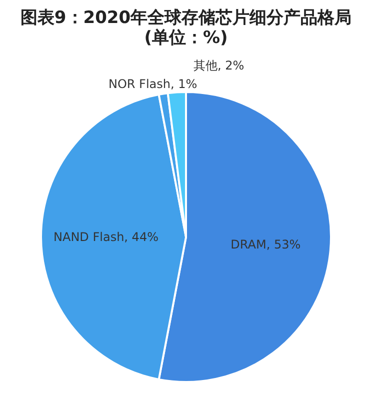 Image resolution: width=372 pixels, height=414 pixels. Describe the element at coordinates (265, 245) in the screenshot. I see `slice-label: DRAM, 53%` at that location.